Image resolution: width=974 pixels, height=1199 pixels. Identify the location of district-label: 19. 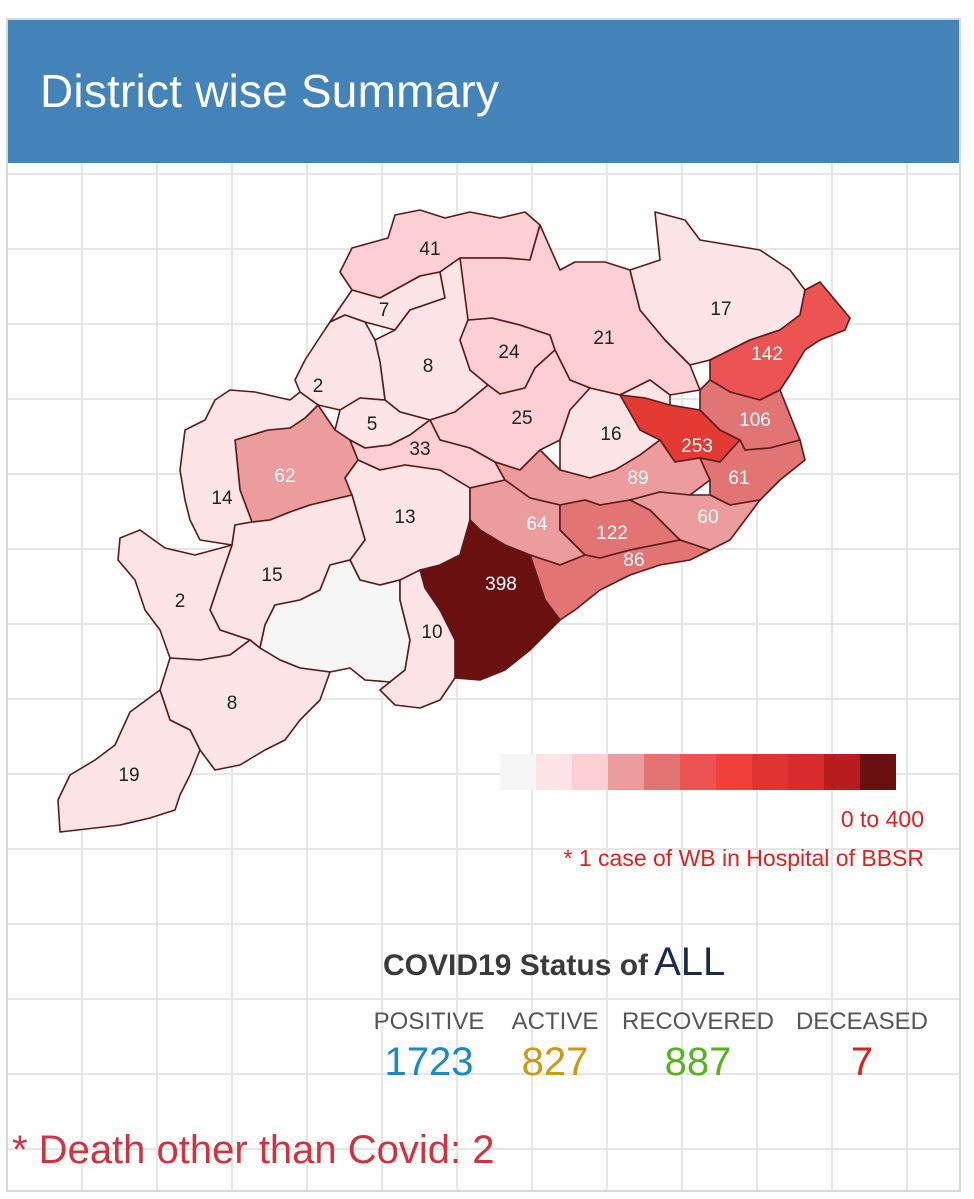
(128, 775).